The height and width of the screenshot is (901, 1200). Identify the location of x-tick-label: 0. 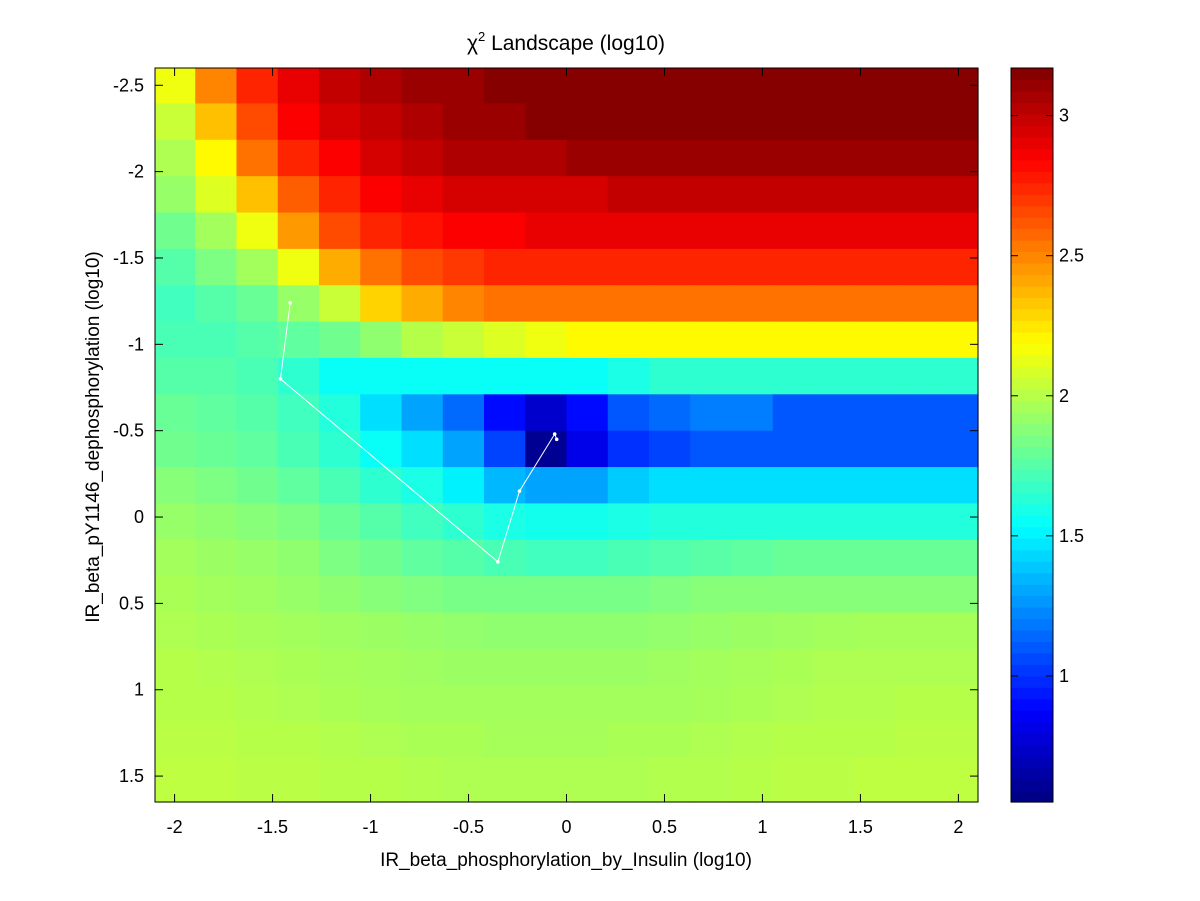
(566, 827).